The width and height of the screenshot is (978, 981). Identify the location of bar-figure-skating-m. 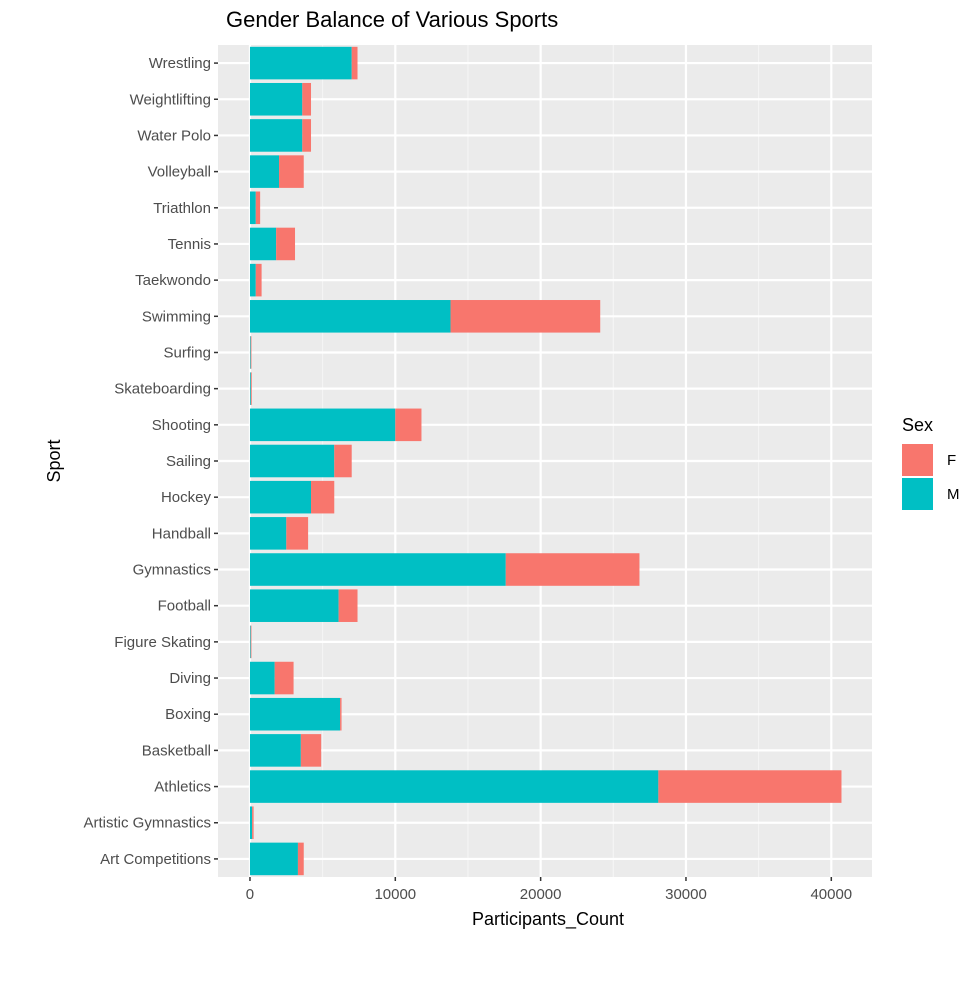
(250, 642).